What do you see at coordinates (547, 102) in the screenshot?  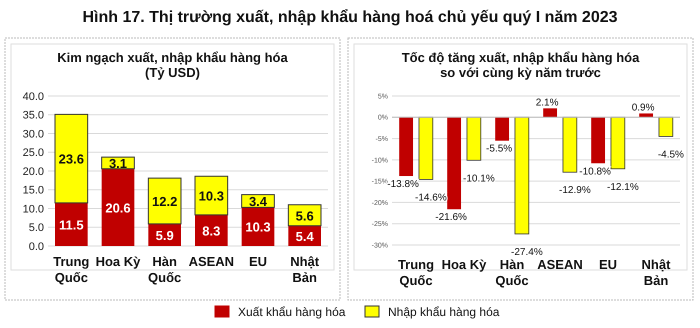 I see `data-label: 2.1%` at bounding box center [547, 102].